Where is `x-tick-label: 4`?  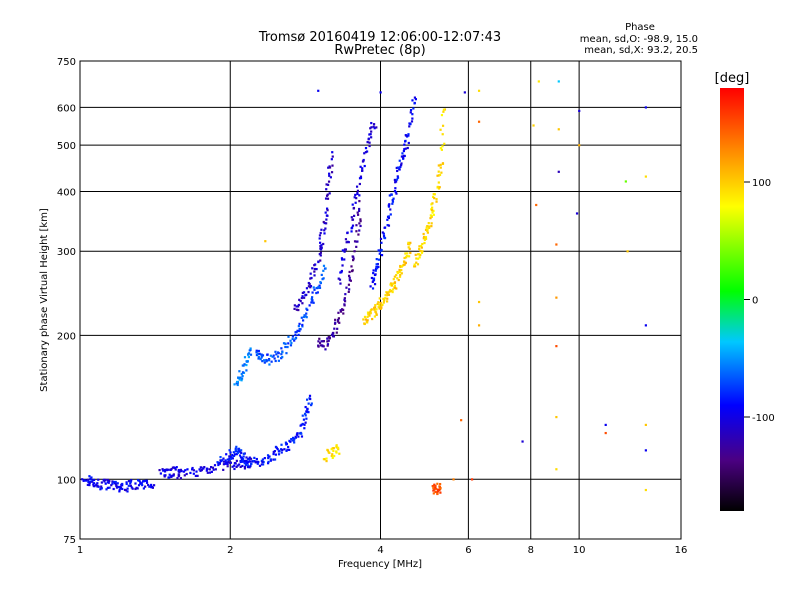
x-tick-label: 4 is located at coordinates (380, 550).